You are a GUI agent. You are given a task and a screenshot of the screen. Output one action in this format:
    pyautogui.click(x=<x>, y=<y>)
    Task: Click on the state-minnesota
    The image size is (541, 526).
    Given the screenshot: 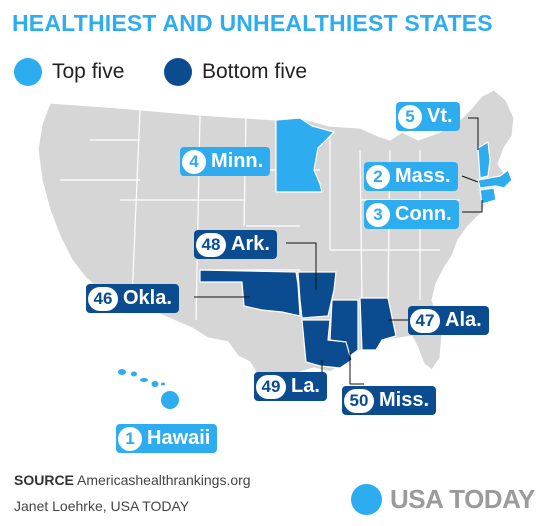 What is the action you would take?
    pyautogui.click(x=305, y=155)
    